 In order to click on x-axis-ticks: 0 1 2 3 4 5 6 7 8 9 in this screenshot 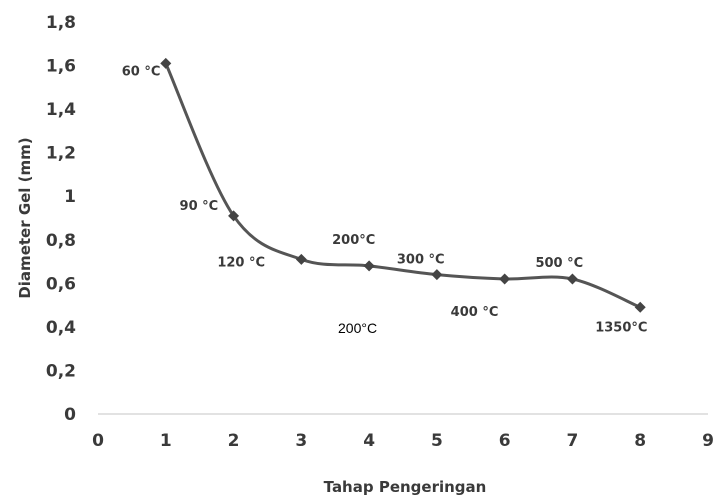, I will do `click(403, 441)`.